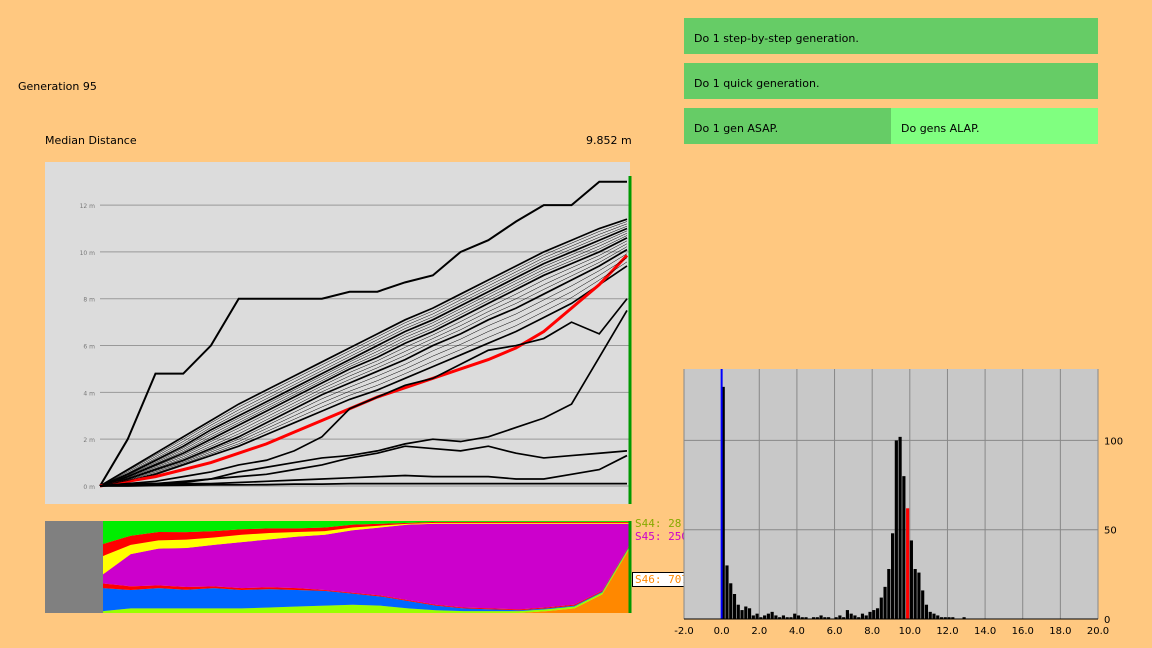 The width and height of the screenshot is (1152, 648). What do you see at coordinates (89, 487) in the screenshot?
I see `y-tick-label: 0 m` at bounding box center [89, 487].